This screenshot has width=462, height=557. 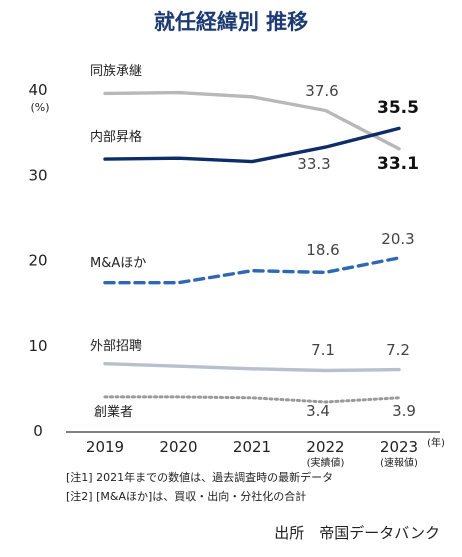 I want to click on series-name-label: 創業者, so click(x=113, y=412).